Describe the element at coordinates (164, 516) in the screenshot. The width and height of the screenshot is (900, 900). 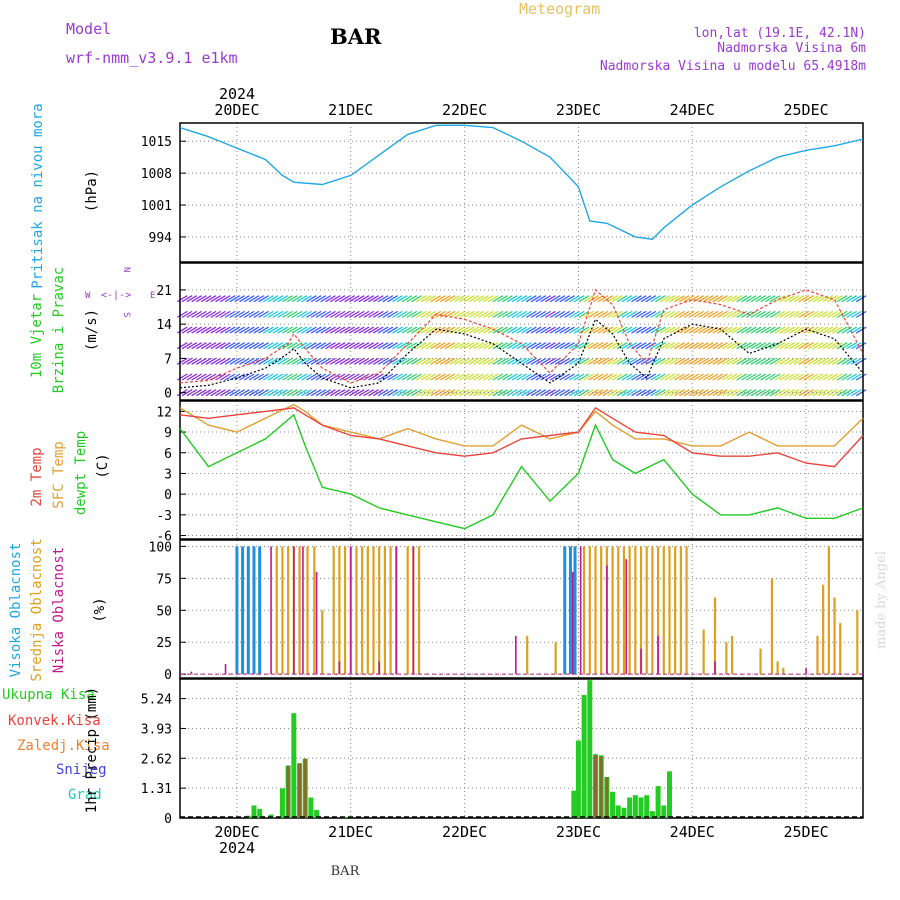
I see `y-tick-label: -3` at that location.